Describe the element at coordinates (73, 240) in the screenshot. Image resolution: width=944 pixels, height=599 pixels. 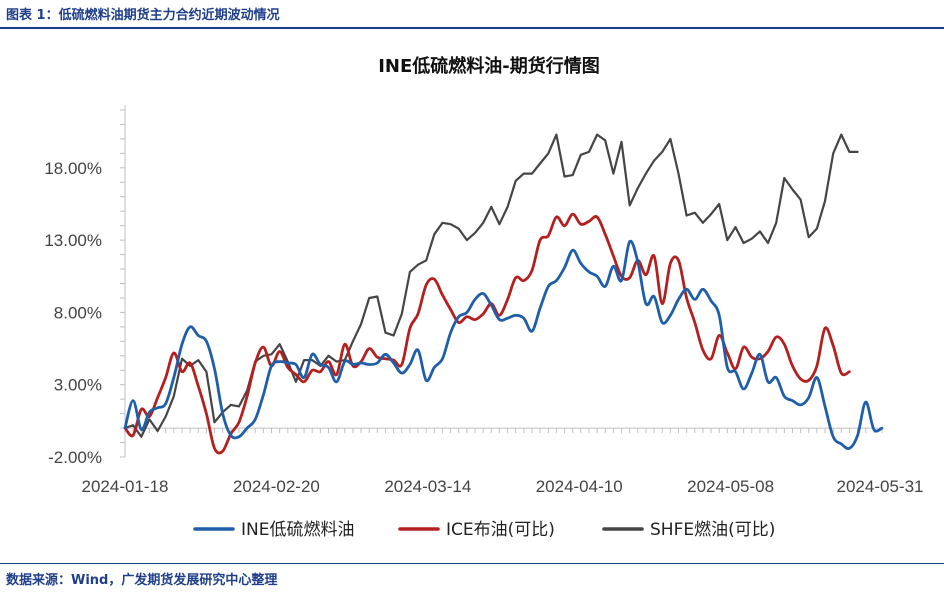
I see `y-tick-label: 13.00%` at that location.